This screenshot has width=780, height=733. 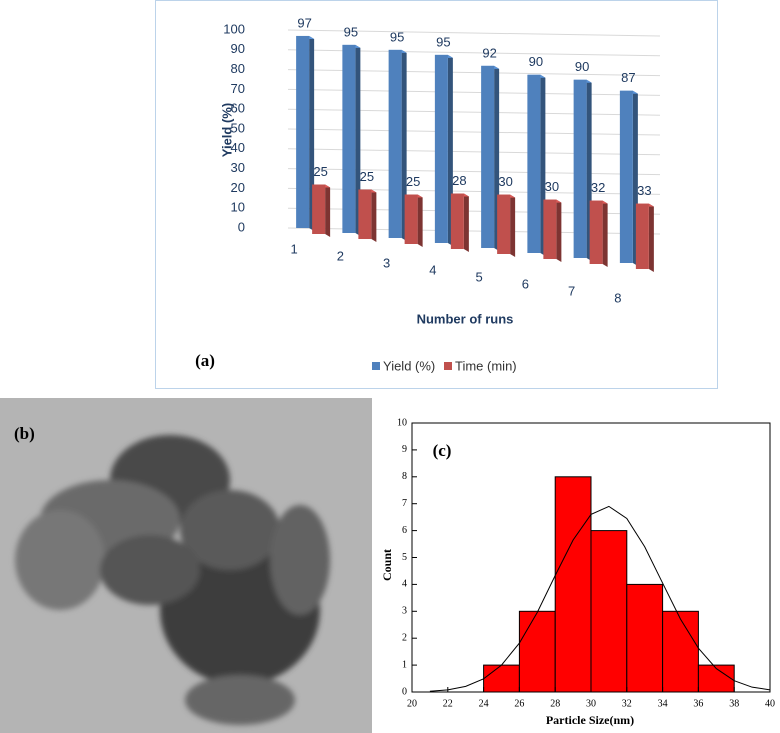 I want to click on y-tick-label: 50, so click(x=238, y=127).